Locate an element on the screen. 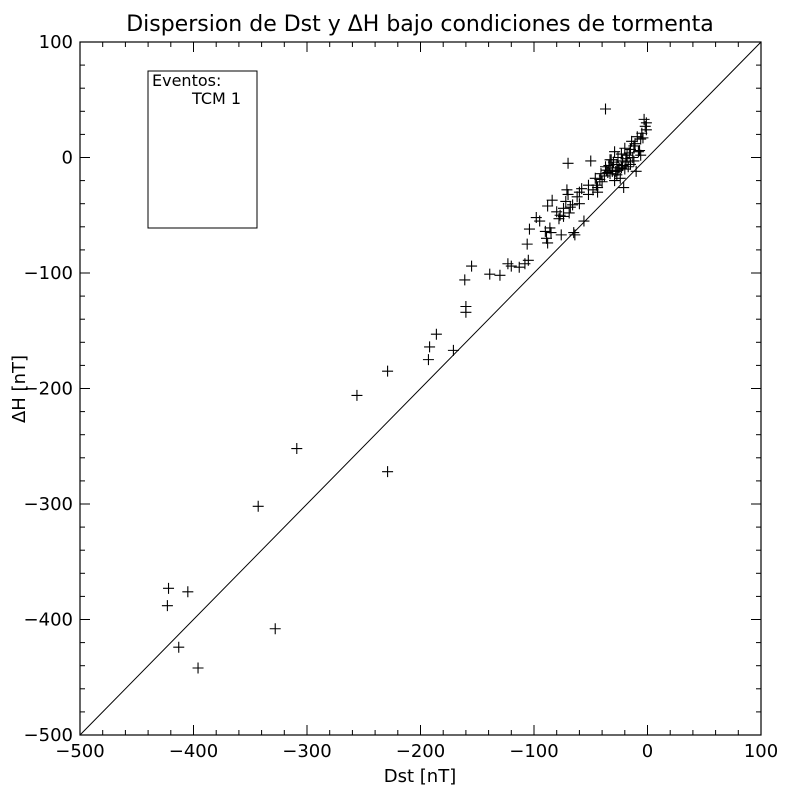 The image size is (800, 800). x-tick-label: 0 is located at coordinates (647, 751).